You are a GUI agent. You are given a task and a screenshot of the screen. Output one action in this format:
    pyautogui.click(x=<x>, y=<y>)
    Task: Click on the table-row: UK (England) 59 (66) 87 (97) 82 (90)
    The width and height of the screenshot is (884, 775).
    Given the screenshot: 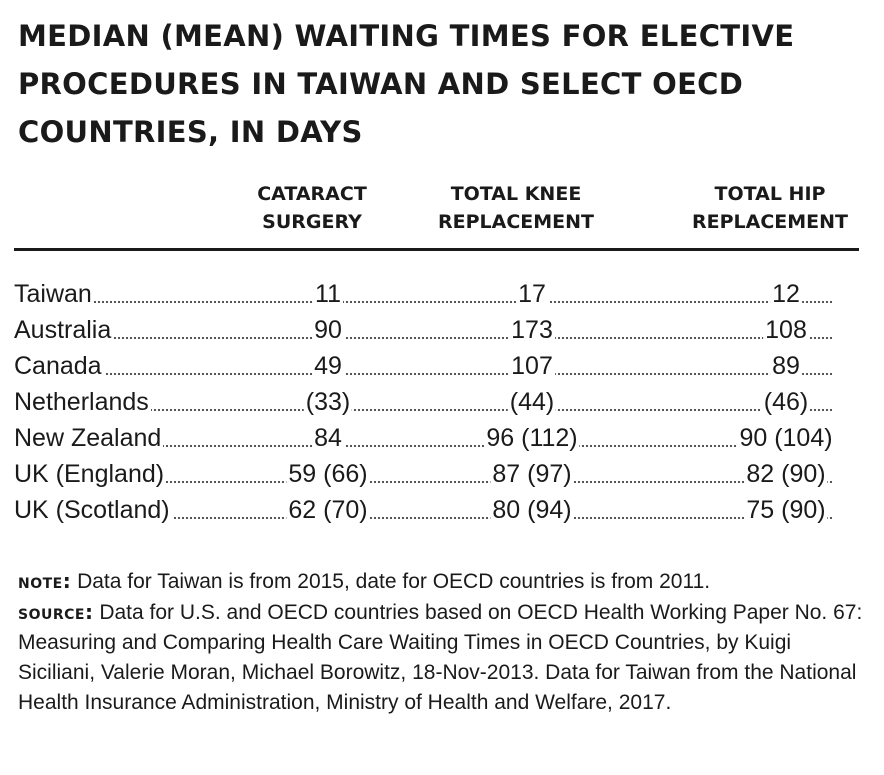 What is the action you would take?
    pyautogui.click(x=424, y=474)
    